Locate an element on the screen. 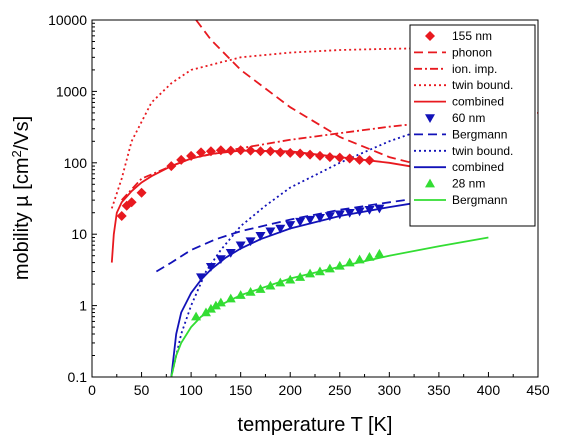 This screenshot has width=586, height=443. x-tick-label: 400 is located at coordinates (489, 390).